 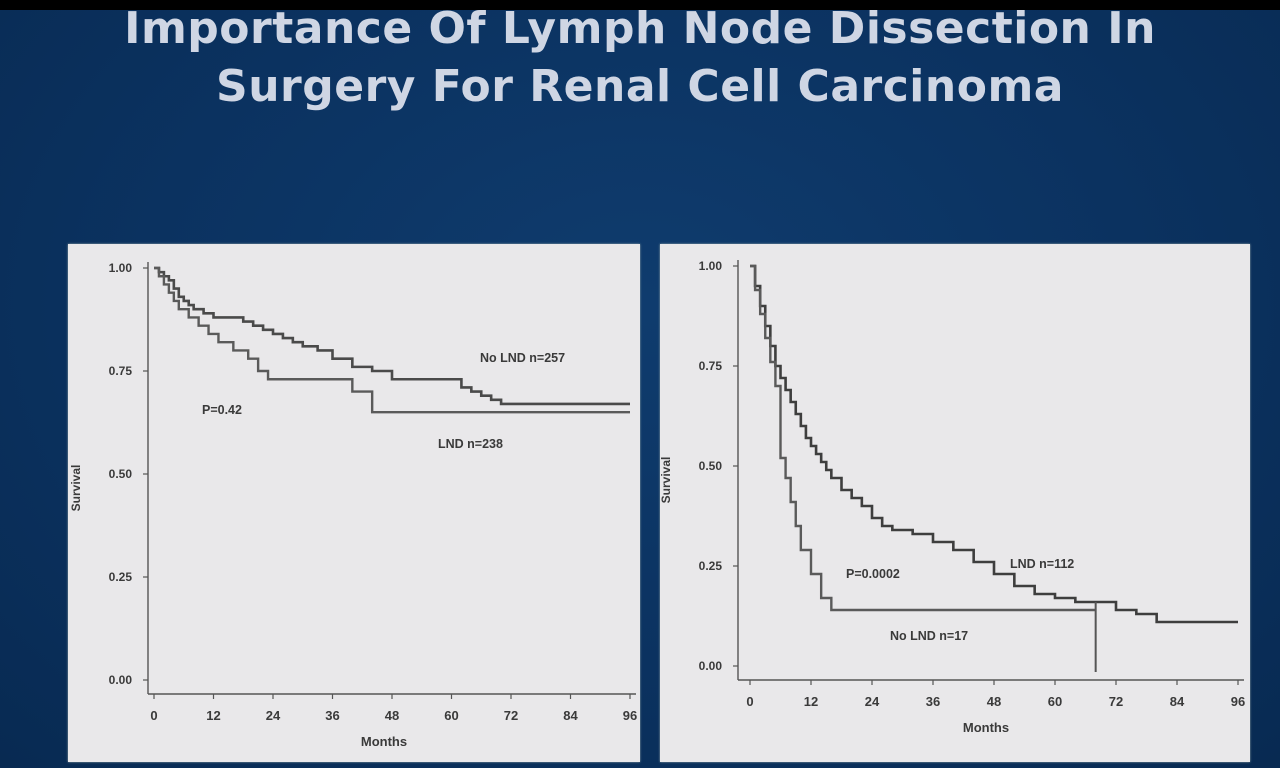 I want to click on slide-title-line-2: Surgery For Renal Cell Carcinoma, so click(x=640, y=86).